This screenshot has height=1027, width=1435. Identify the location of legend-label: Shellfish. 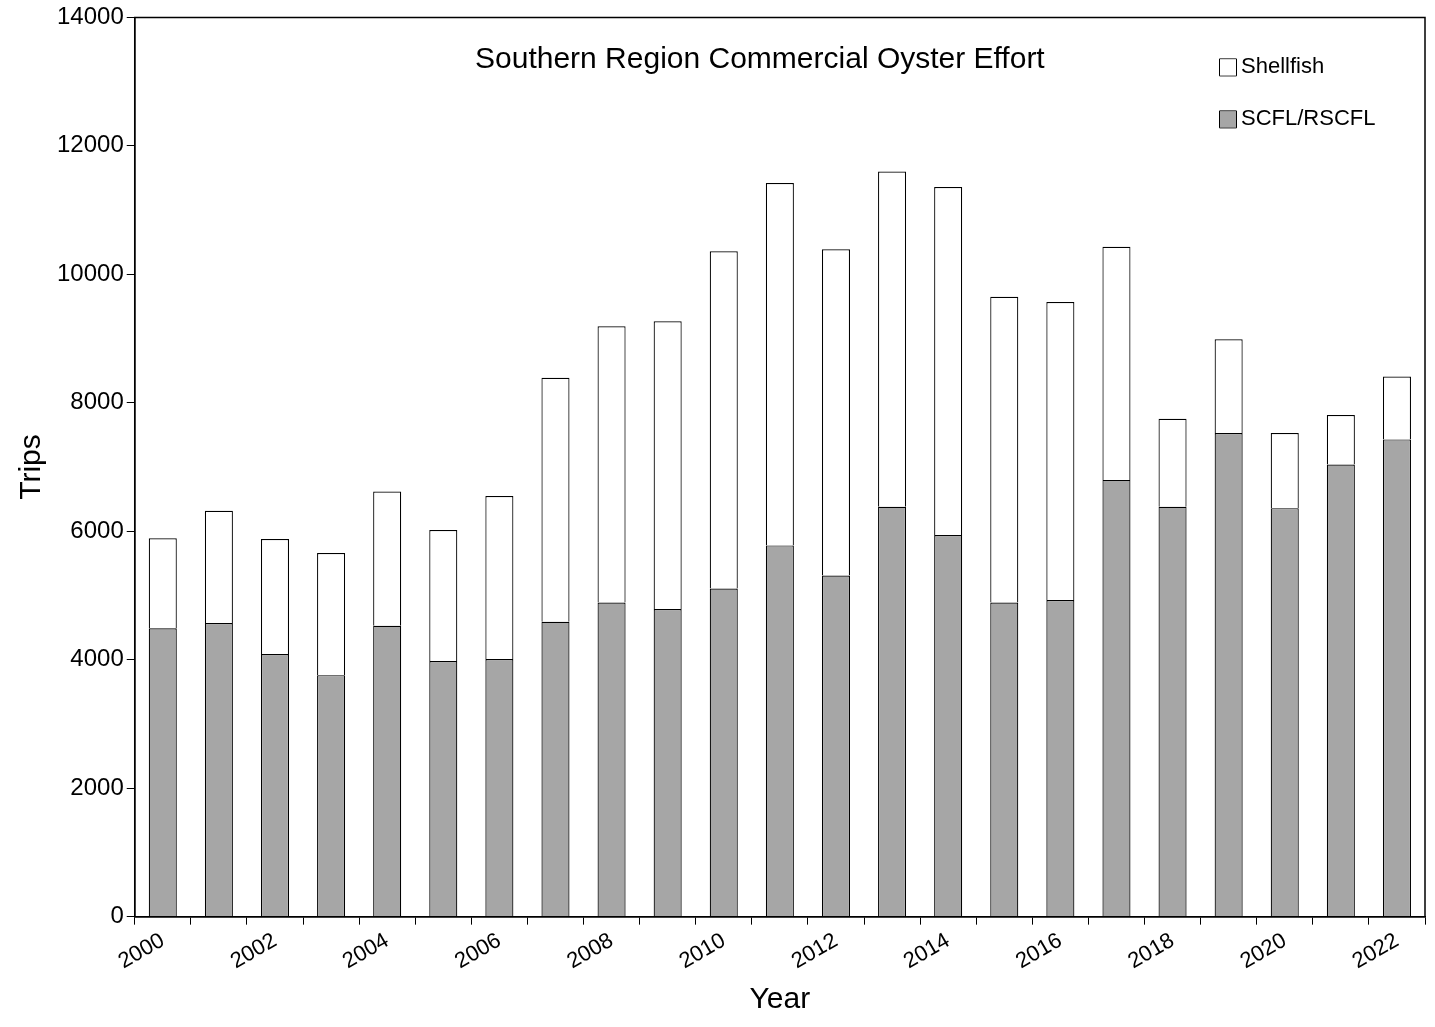
(1283, 66).